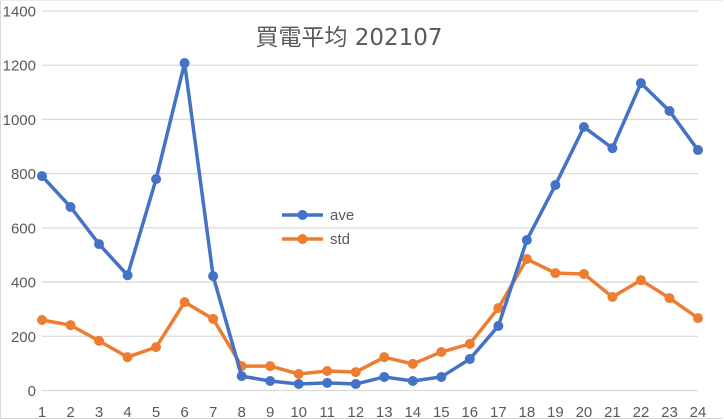 The image size is (724, 420). What do you see at coordinates (498, 412) in the screenshot?
I see `x-tick-label: 17` at bounding box center [498, 412].